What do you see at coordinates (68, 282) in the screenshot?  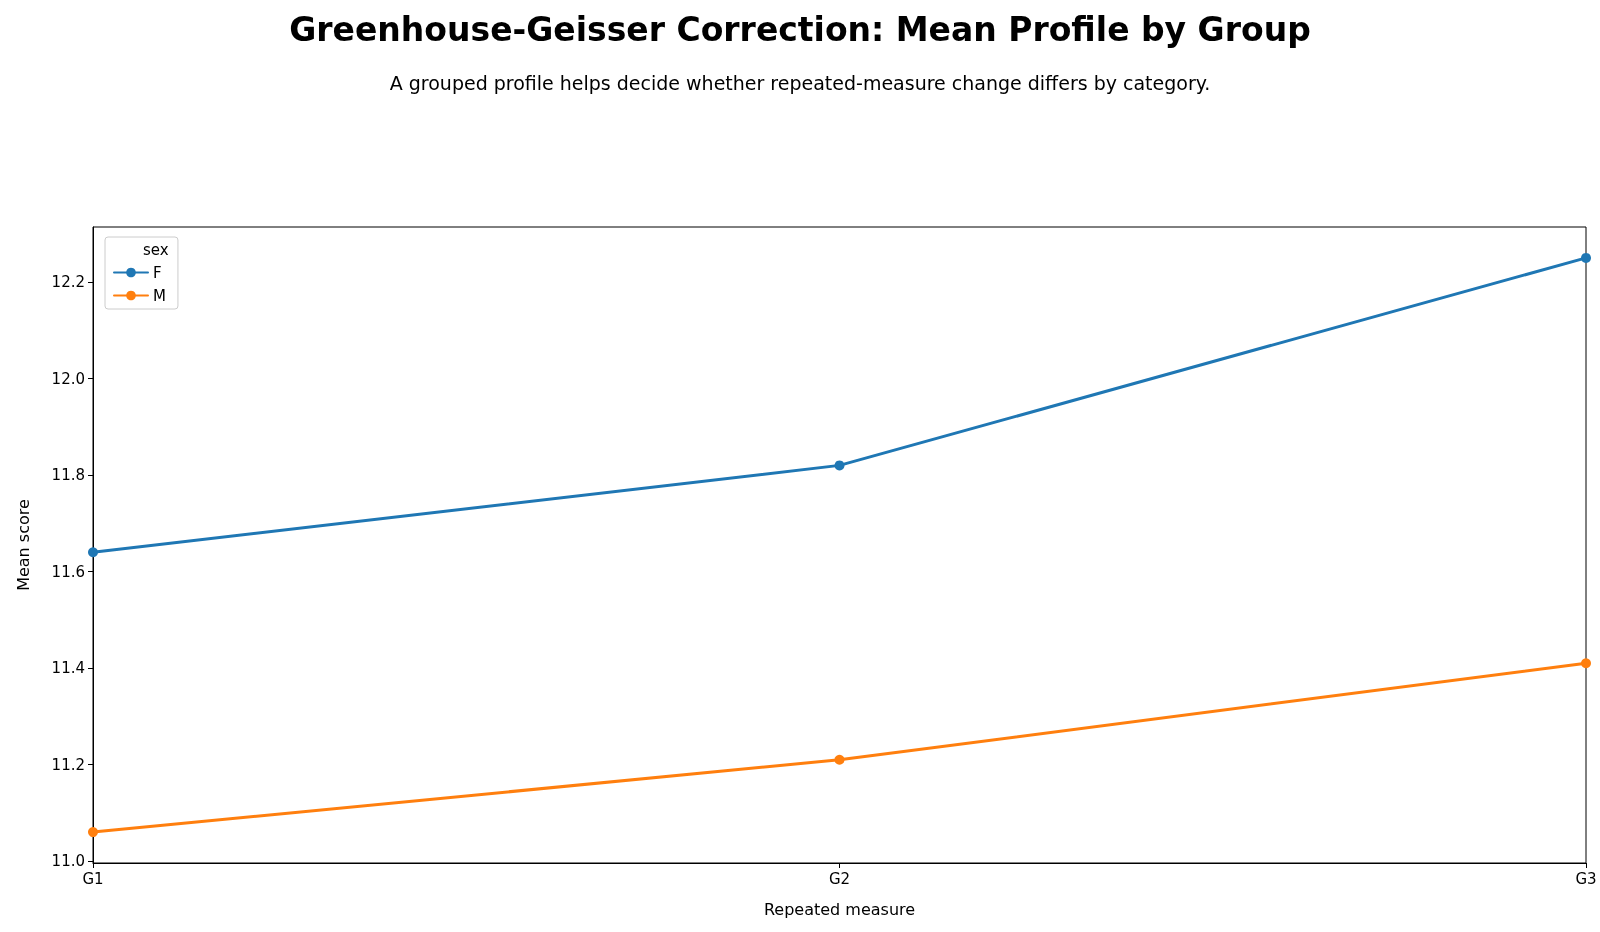 I see `y-tick-label: 12.2` at bounding box center [68, 282].